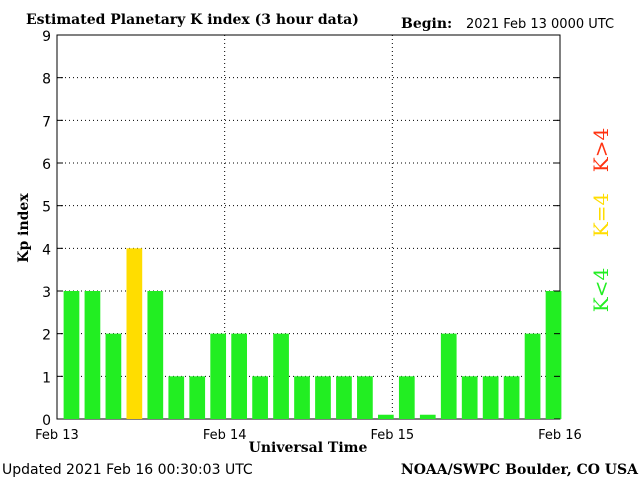  I want to click on y-tick-label: 6, so click(46, 165).